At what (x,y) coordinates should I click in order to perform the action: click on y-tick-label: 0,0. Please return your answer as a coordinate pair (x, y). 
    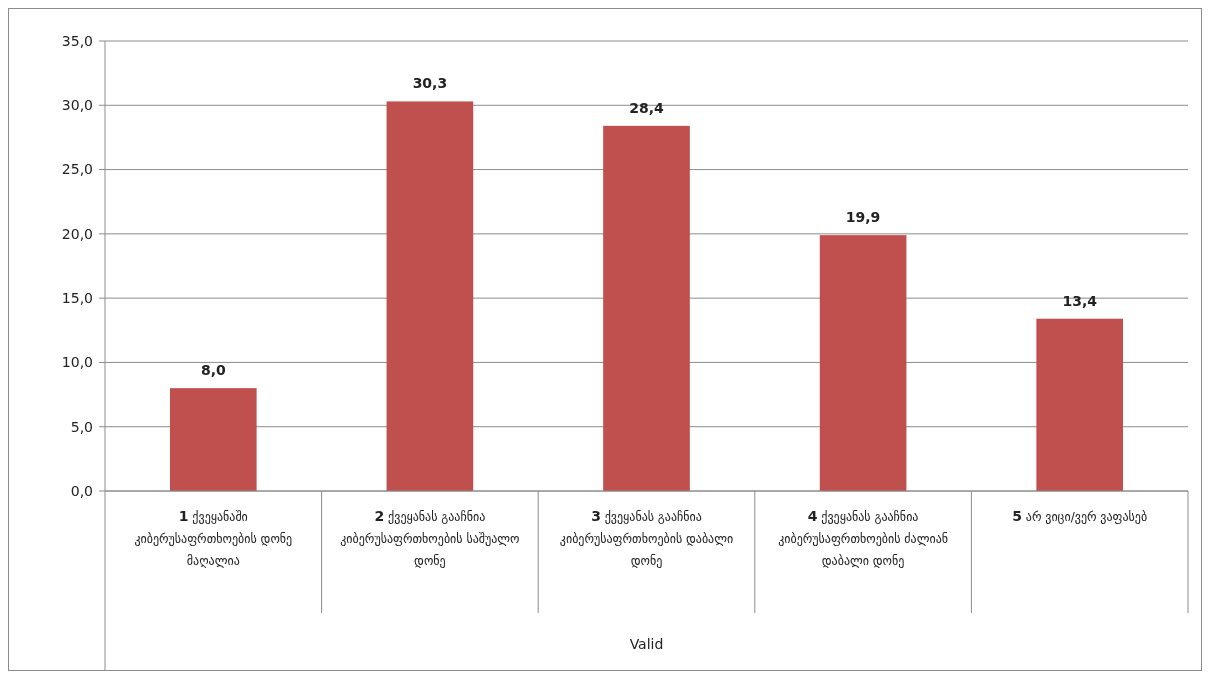
    Looking at the image, I should click on (81, 490).